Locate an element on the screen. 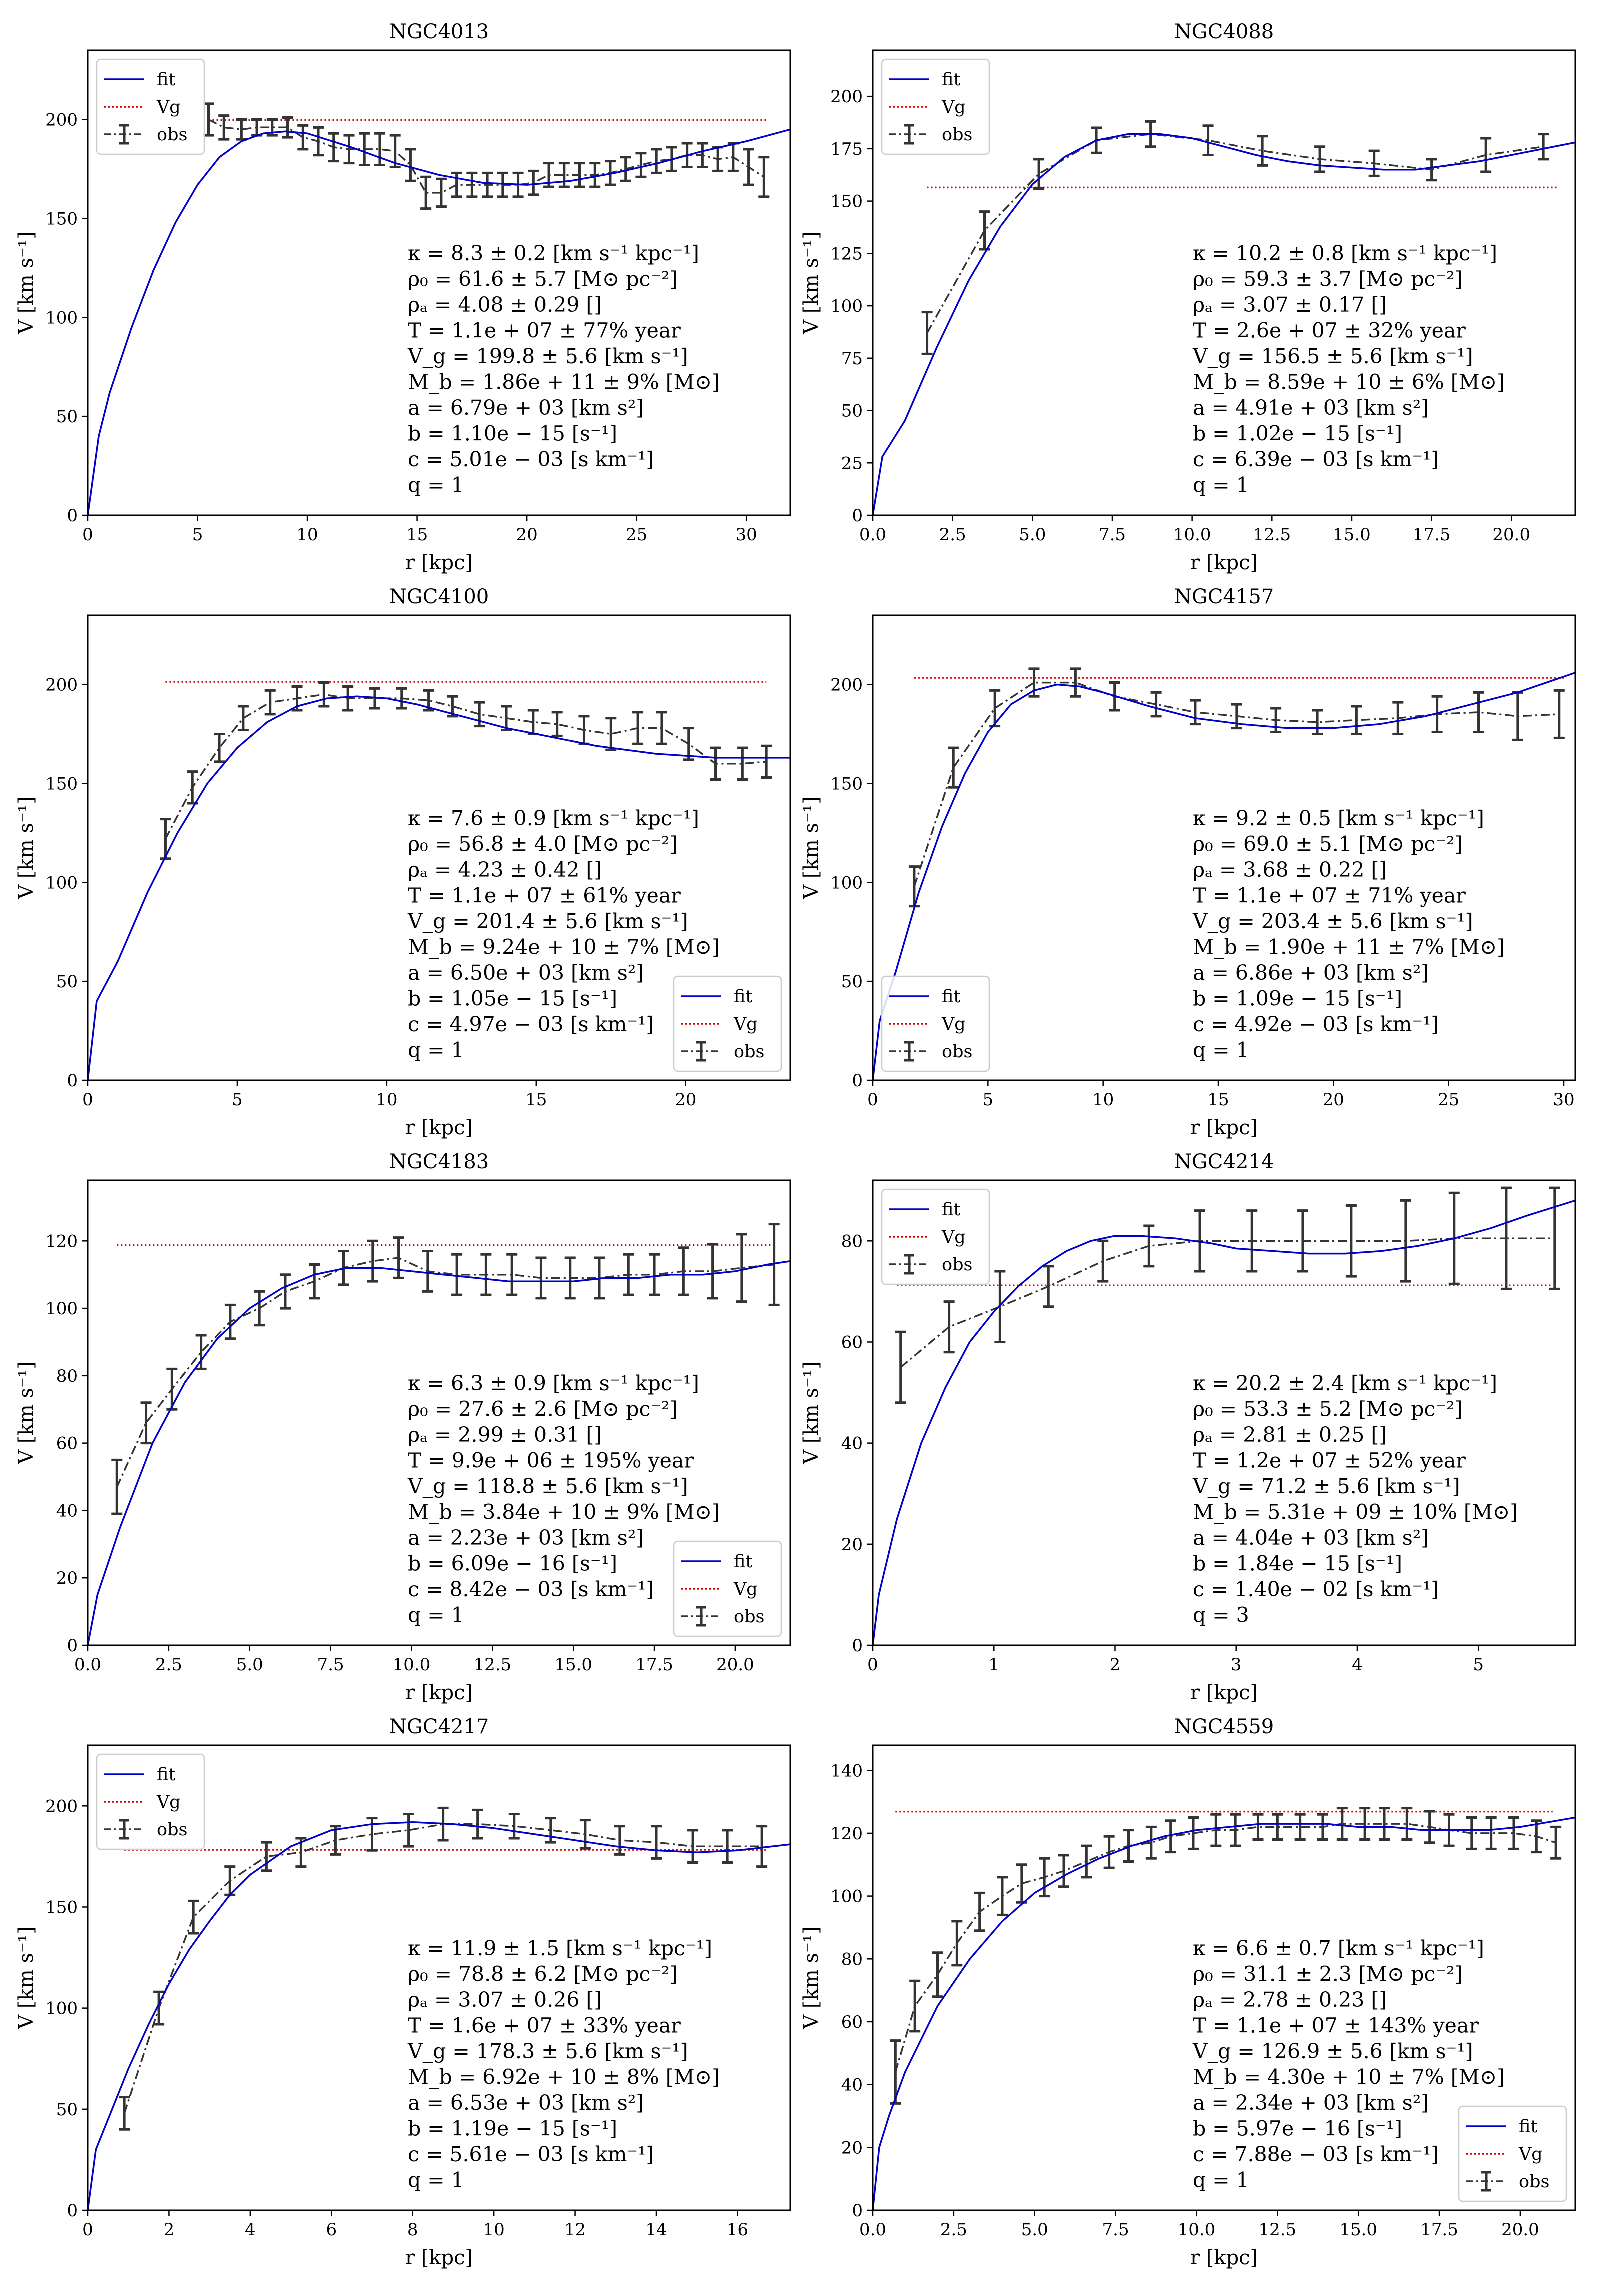  y-tick-label: 120 is located at coordinates (846, 1834).